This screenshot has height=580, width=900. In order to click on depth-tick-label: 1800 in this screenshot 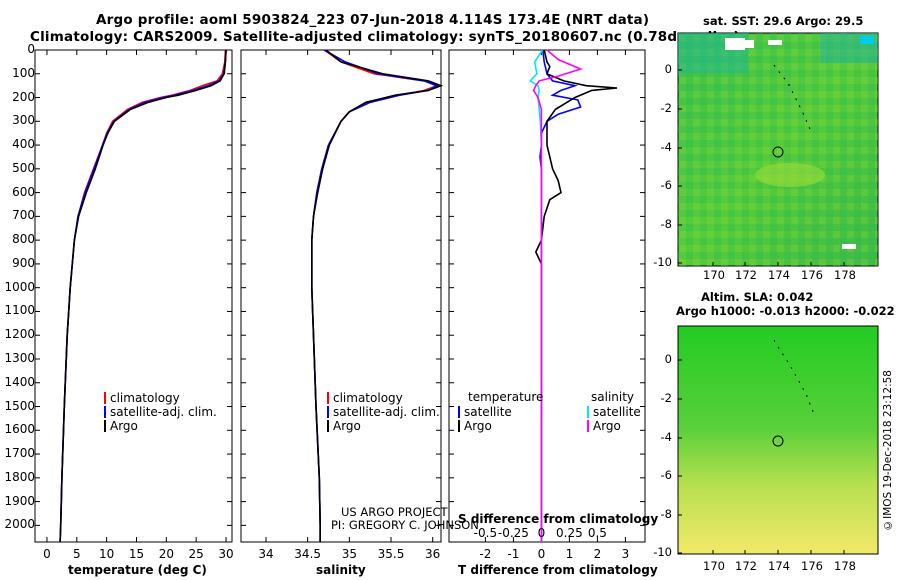, I will do `click(19, 476)`.